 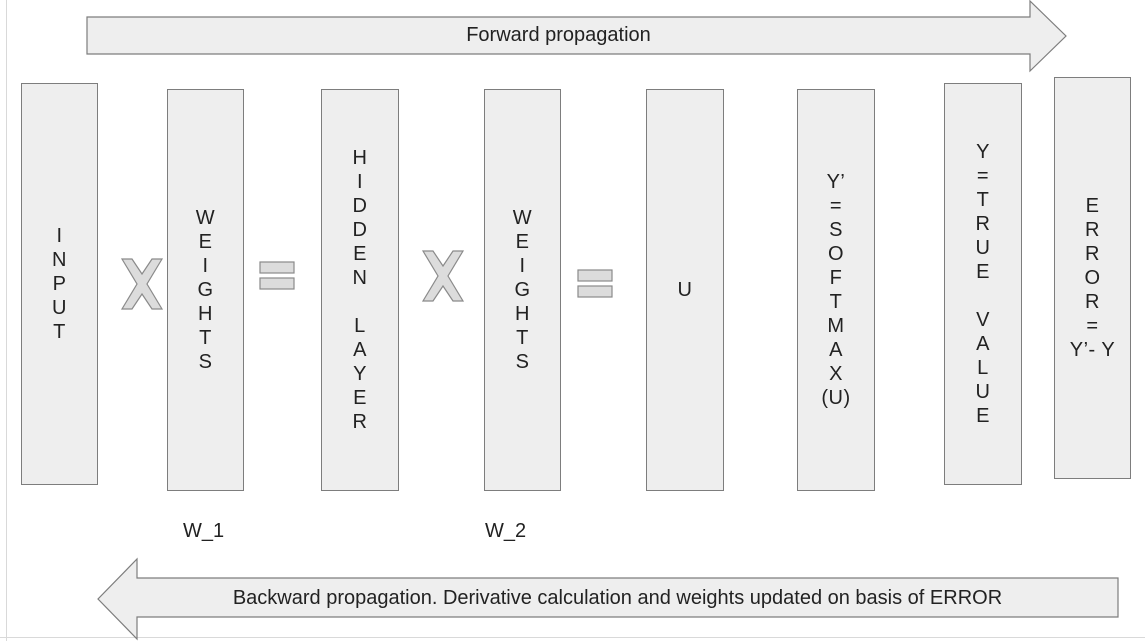 I want to click on error-column: E R R O R = Y’- Y, so click(x=1092, y=278).